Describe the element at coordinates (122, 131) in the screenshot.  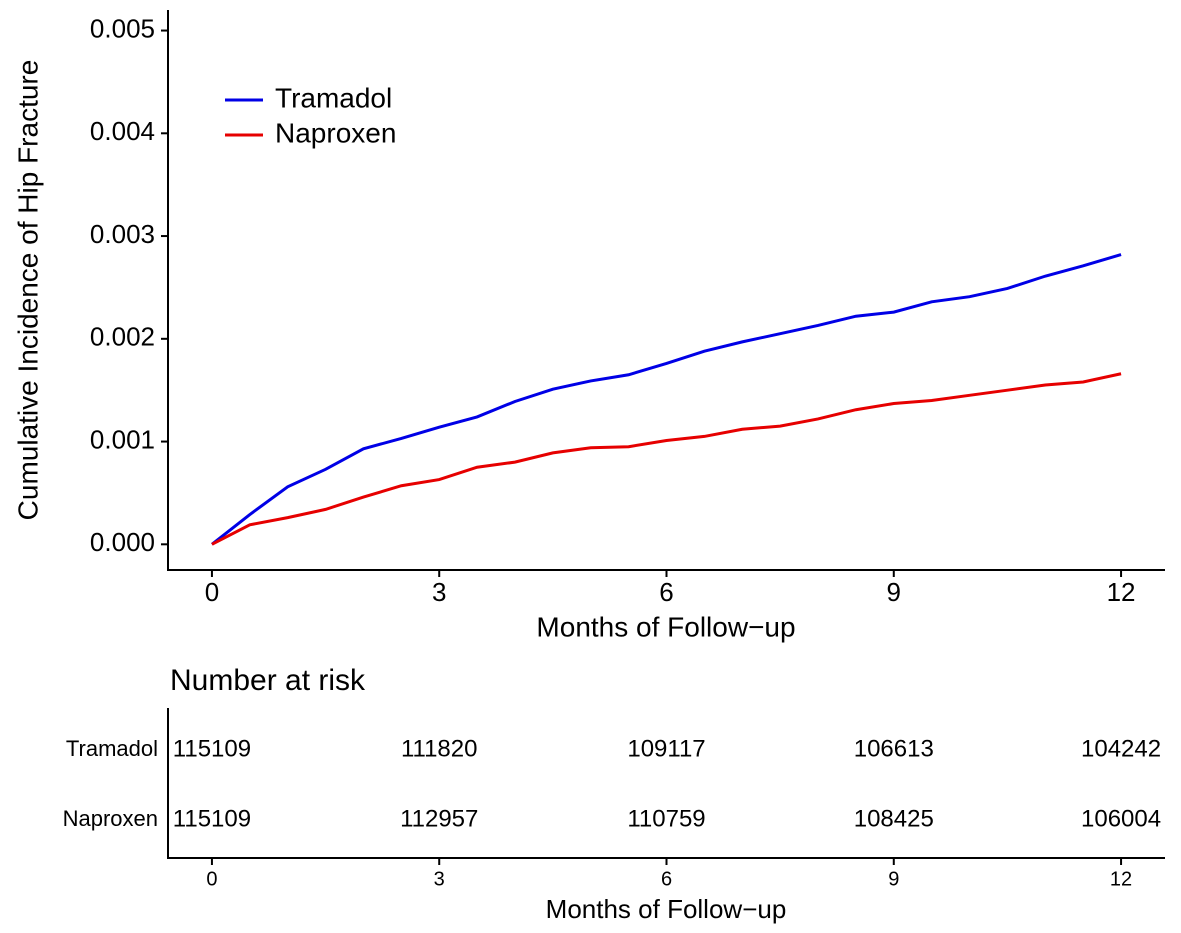
I see `y-tick-label: 0.004` at that location.